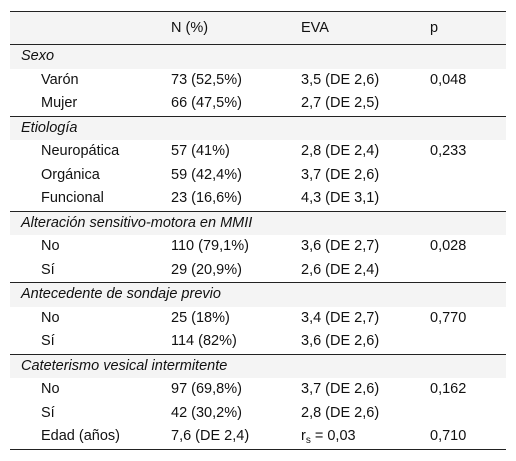 Image resolution: width=516 pixels, height=461 pixels. Describe the element at coordinates (448, 317) in the screenshot. I see `row-p: 0,770` at that location.